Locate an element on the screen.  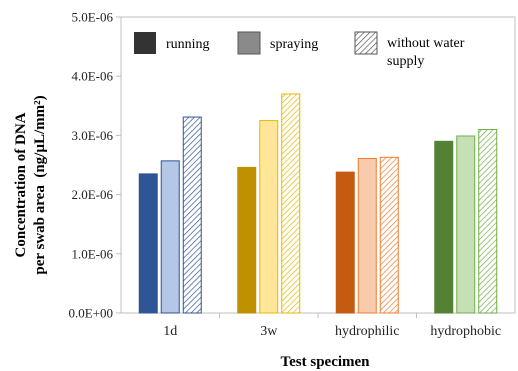
bar-without-water-supply-hydrophobic is located at coordinates (488, 221).